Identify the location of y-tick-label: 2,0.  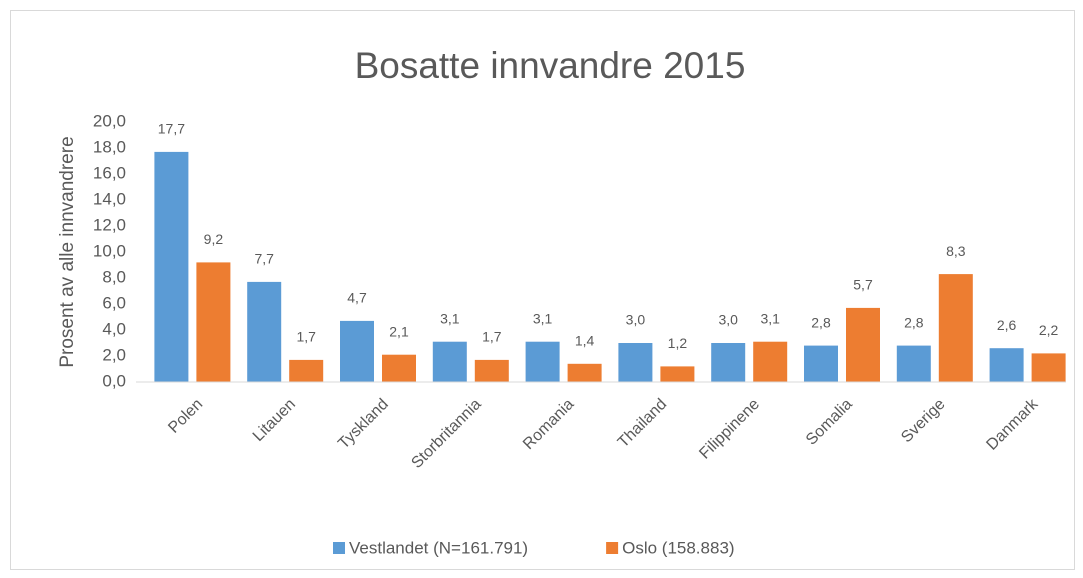
(114, 354).